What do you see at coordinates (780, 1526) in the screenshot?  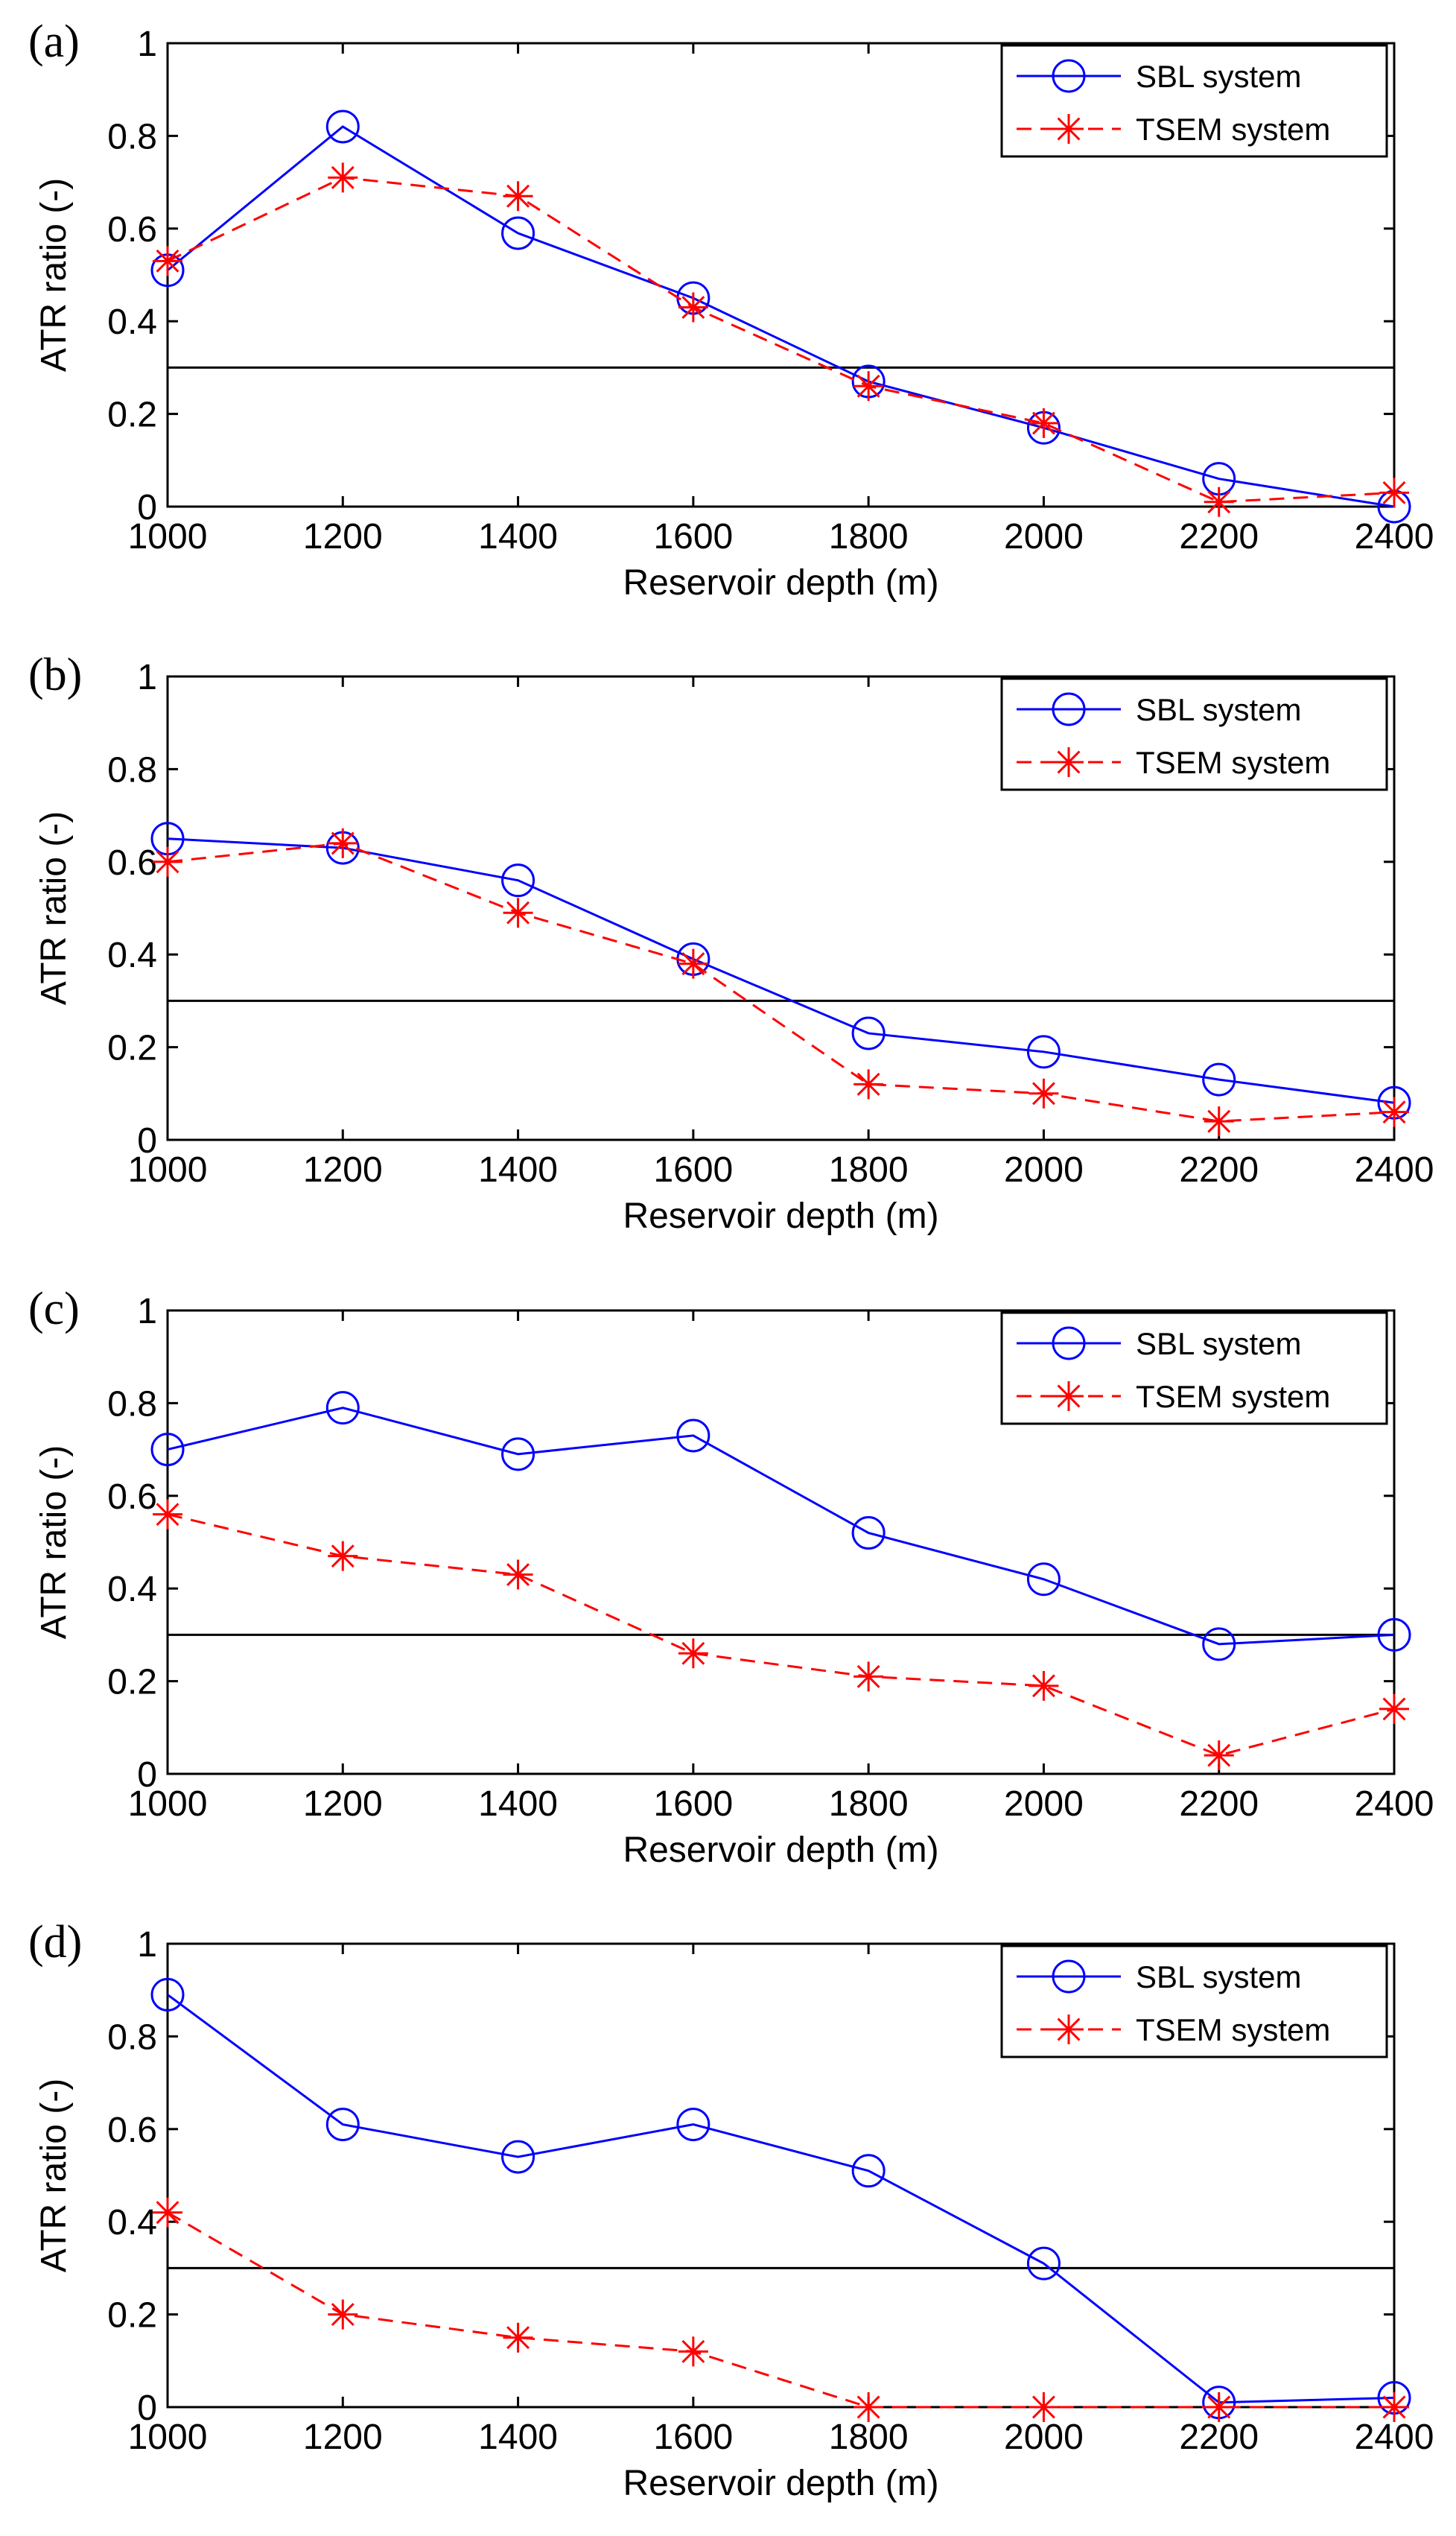 I see `series-sbl` at bounding box center [780, 1526].